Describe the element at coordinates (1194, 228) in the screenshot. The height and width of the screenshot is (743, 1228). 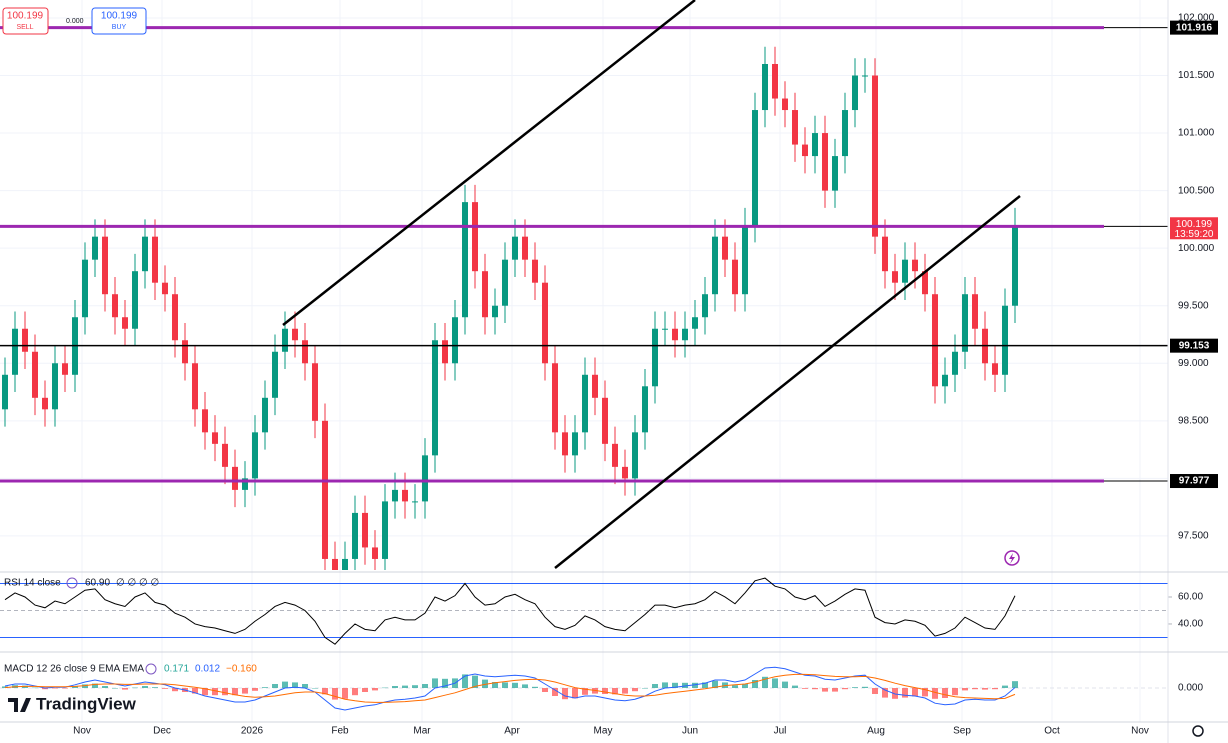
I see `last-price-box` at that location.